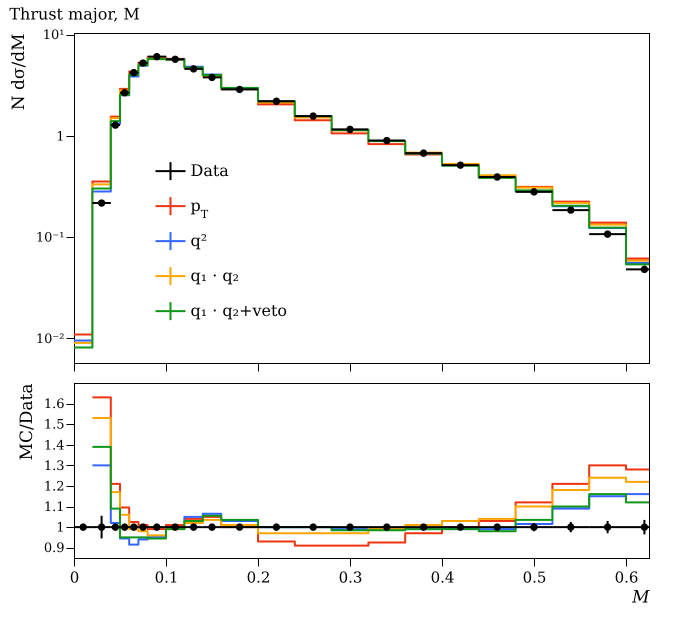 The height and width of the screenshot is (632, 700). I want to click on y-tick-label: 1.2, so click(54, 486).